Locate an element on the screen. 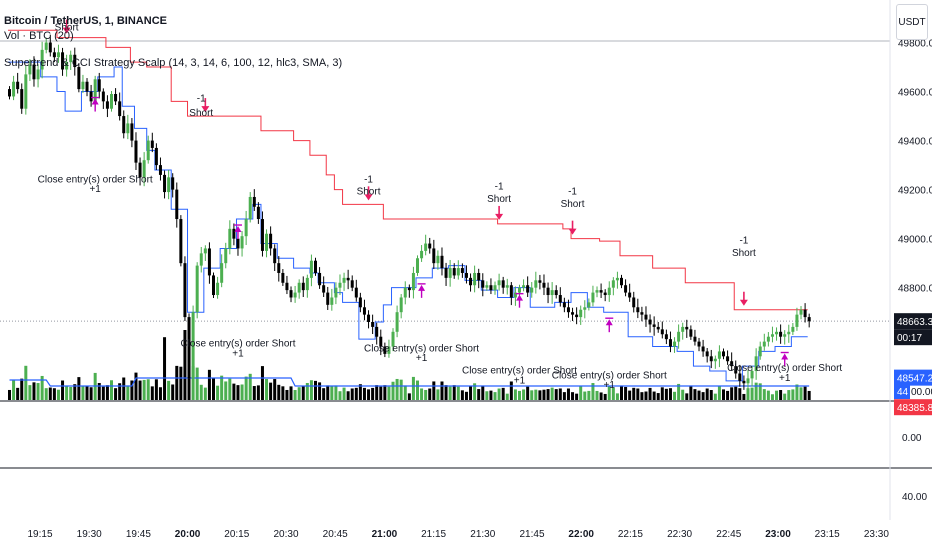 This screenshot has height=550, width=932. symbol-title: Bitcoin / TetherUS, 1, BINANCE is located at coordinates (85, 21).